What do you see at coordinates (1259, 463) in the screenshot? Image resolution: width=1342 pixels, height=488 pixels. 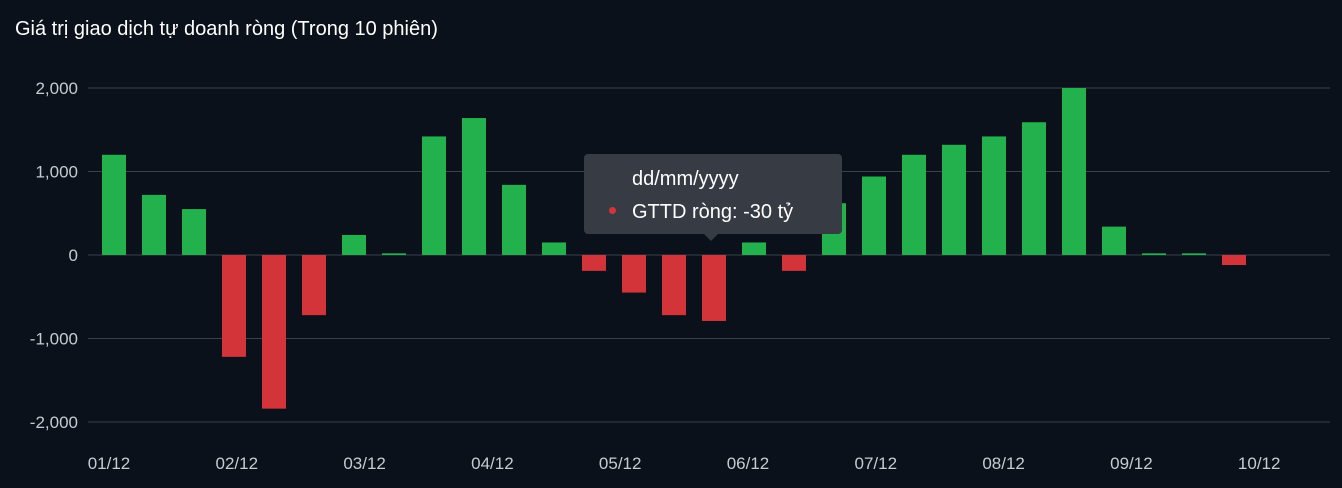 I see `x-tick-label: 10/12` at bounding box center [1259, 463].